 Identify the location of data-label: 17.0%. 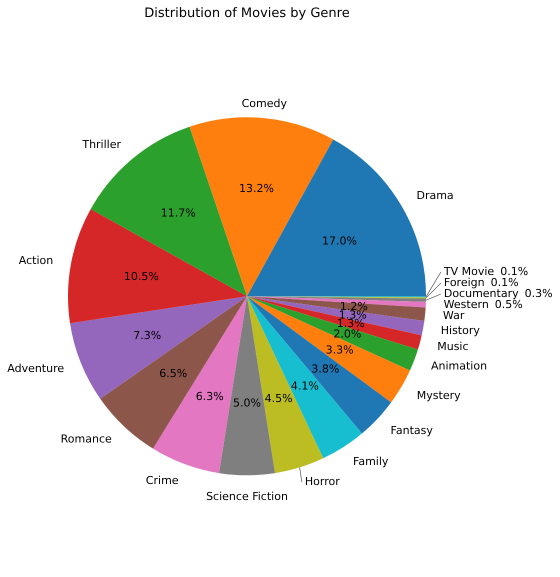
(339, 241).